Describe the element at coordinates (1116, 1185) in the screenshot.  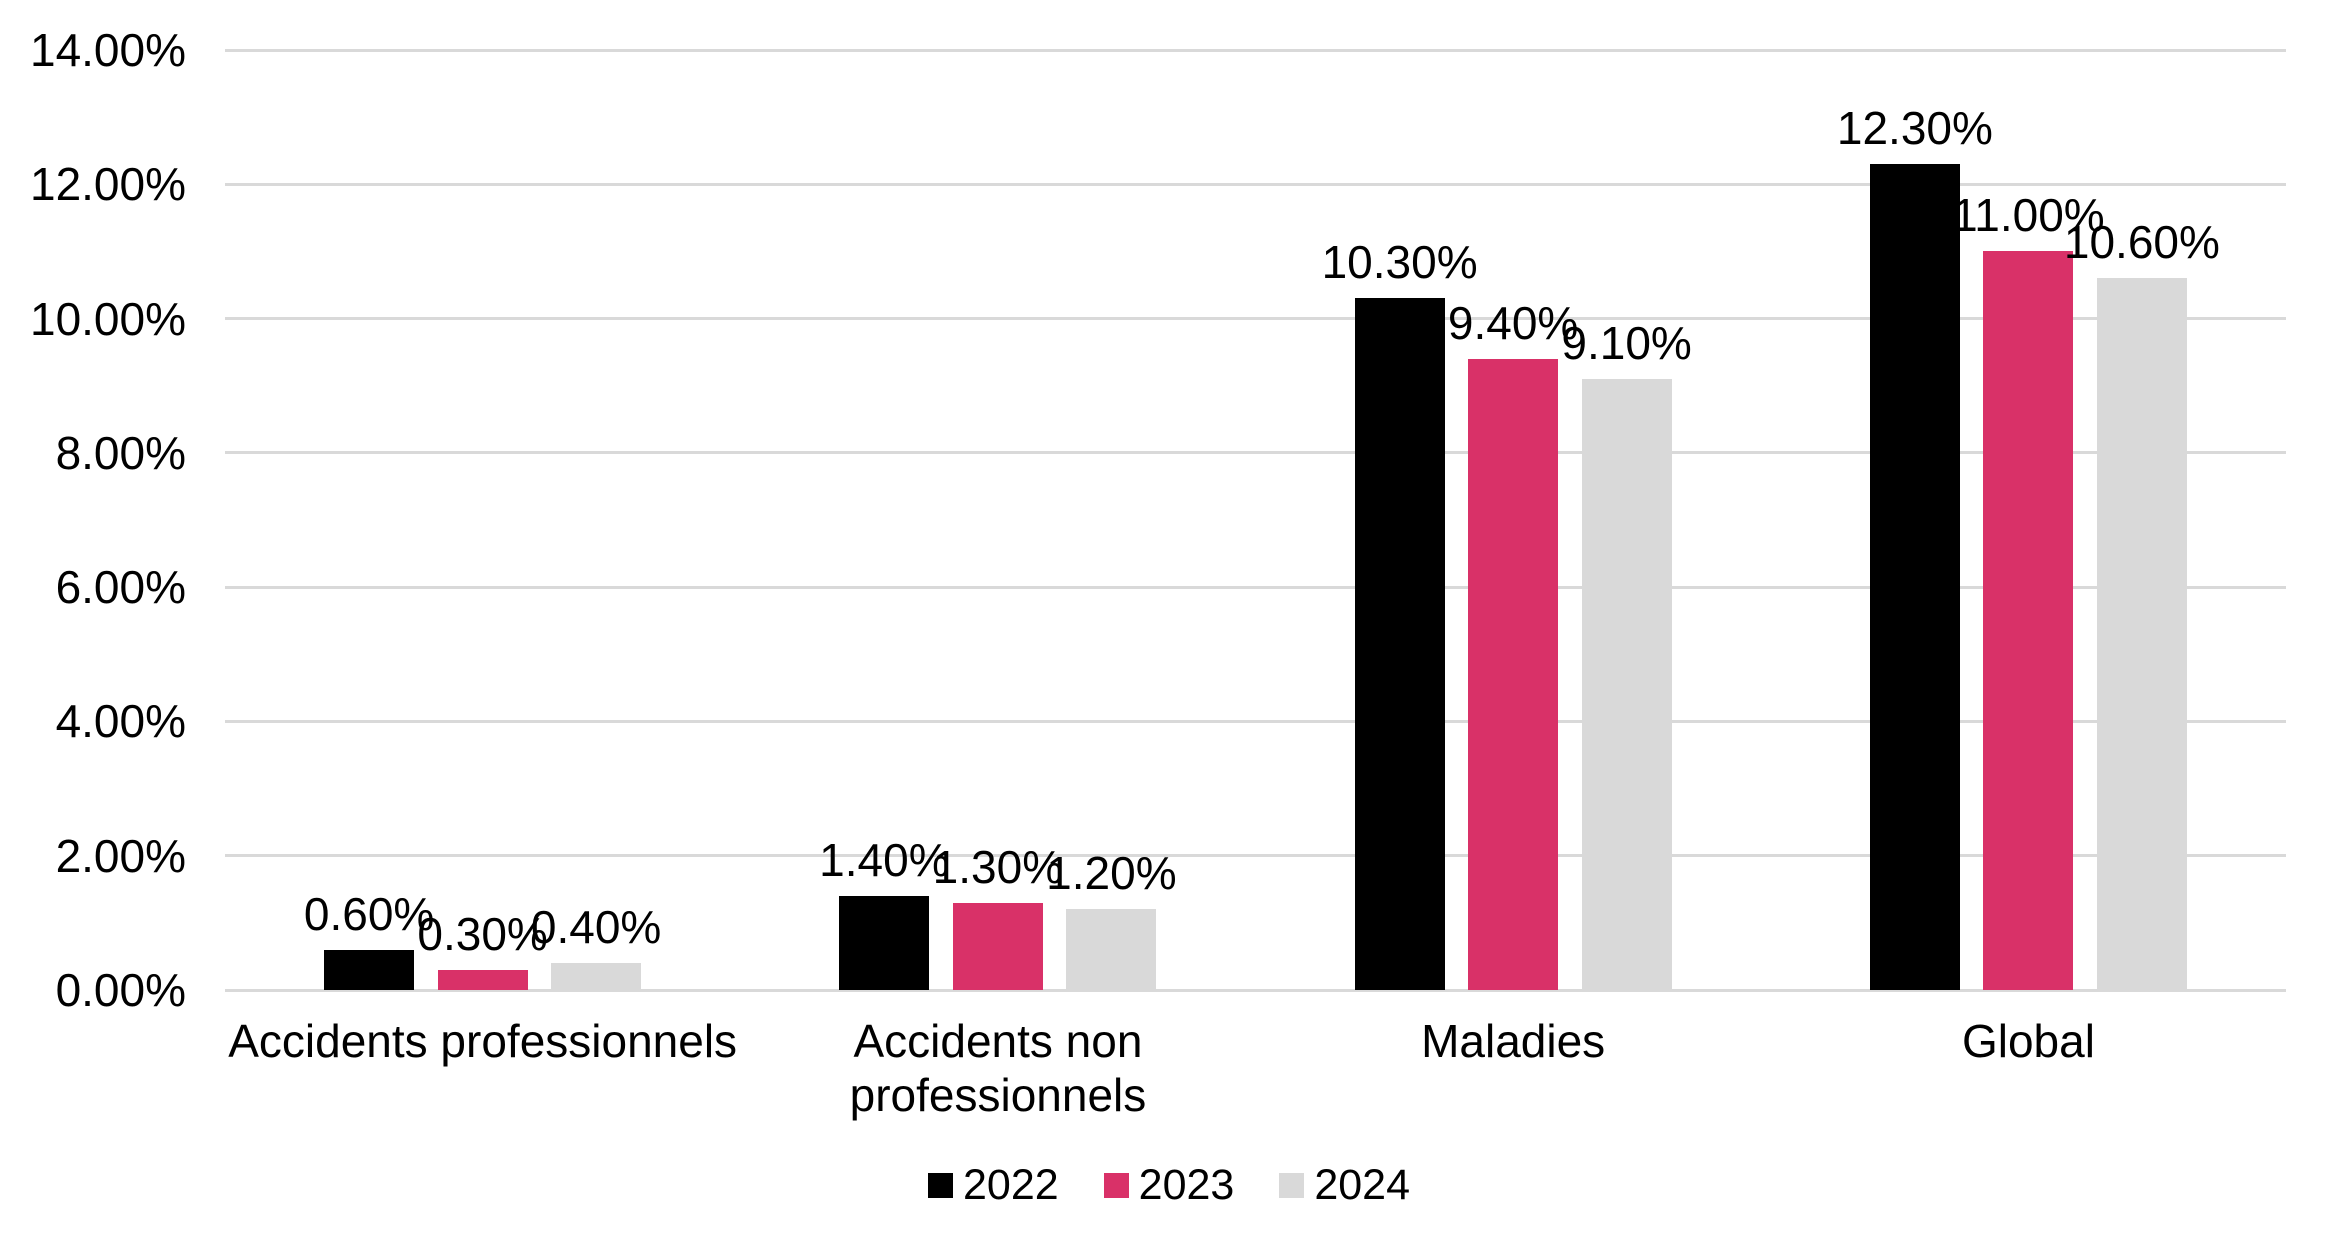
I see `legend-swatch-2023` at that location.